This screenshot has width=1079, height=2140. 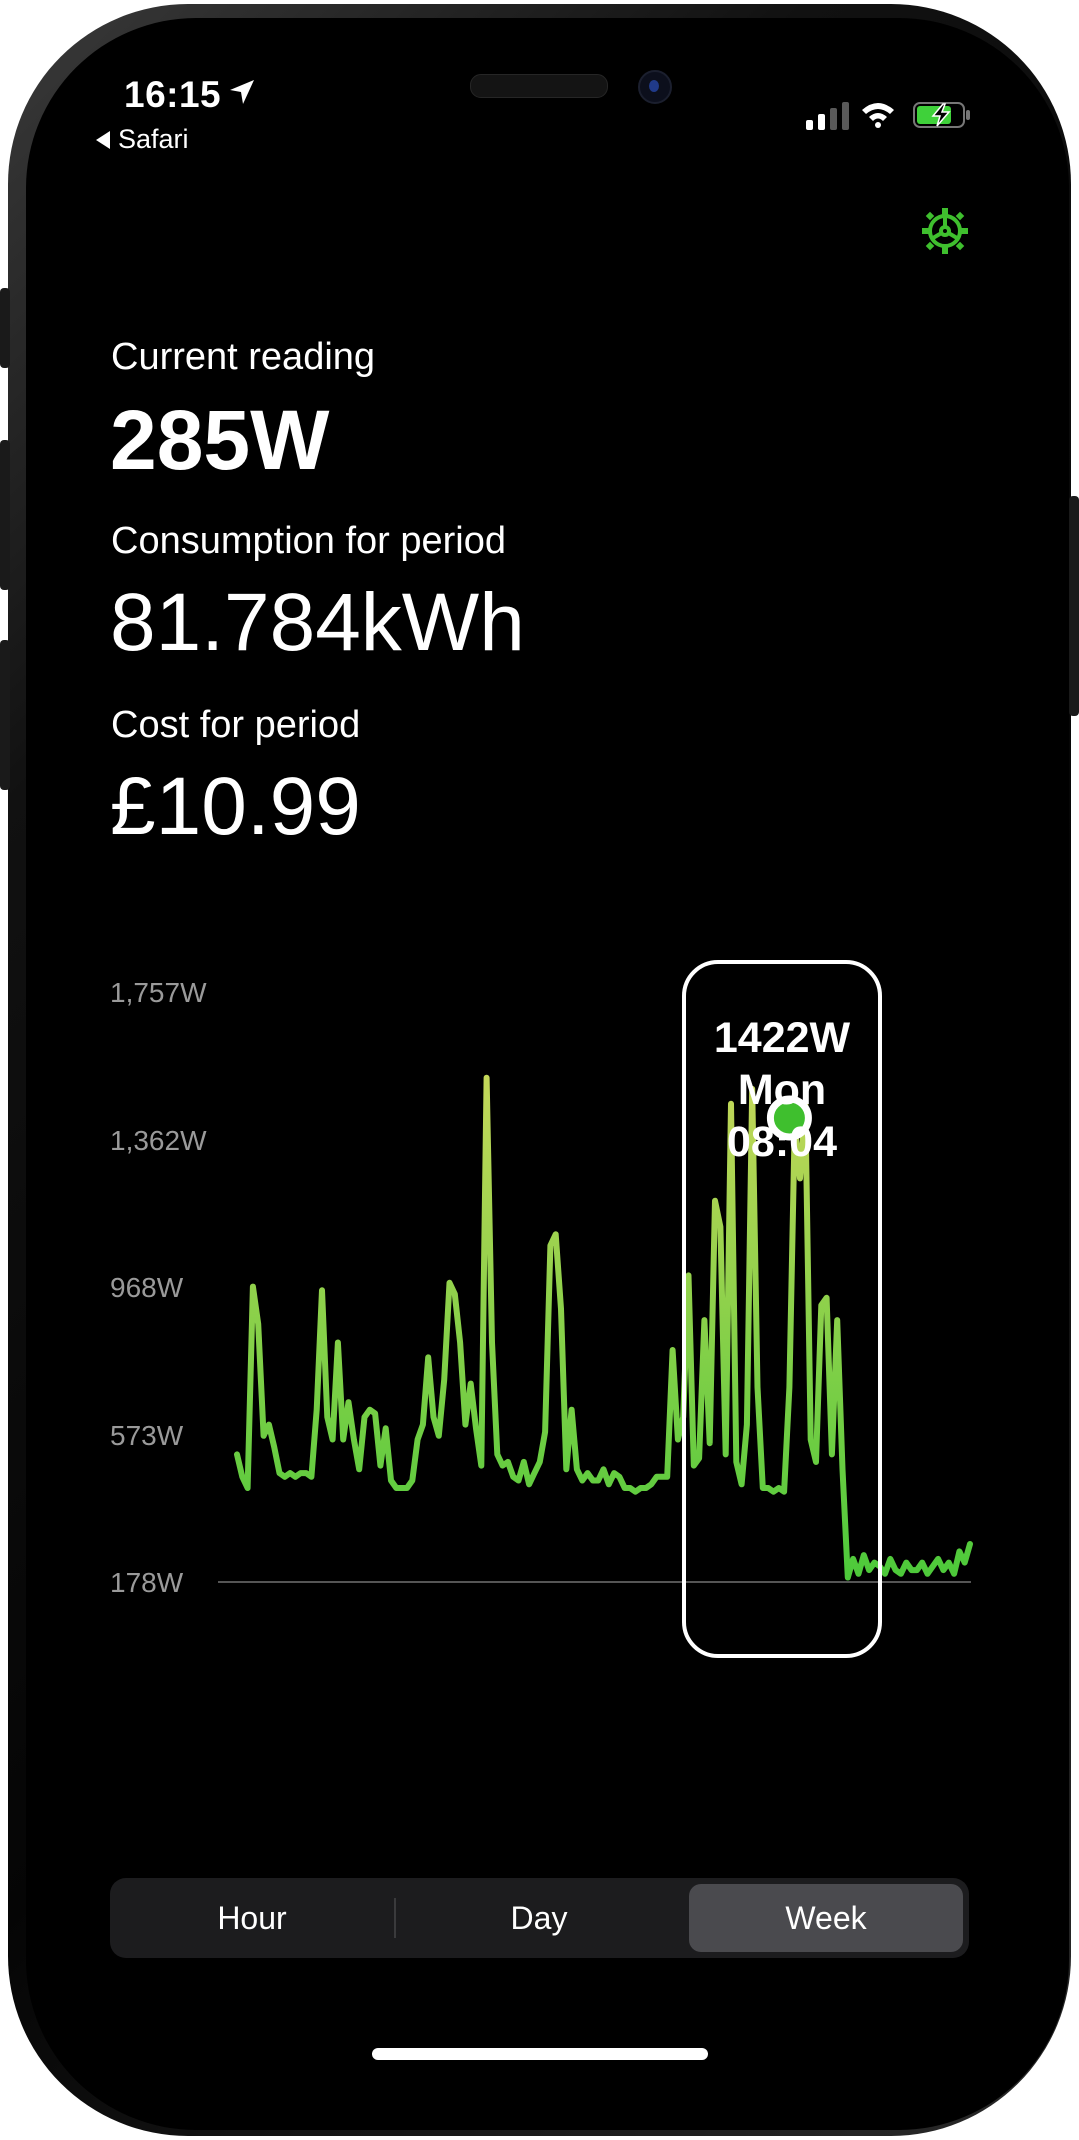 What do you see at coordinates (308, 541) in the screenshot?
I see `consumption-label: Consumption for period` at bounding box center [308, 541].